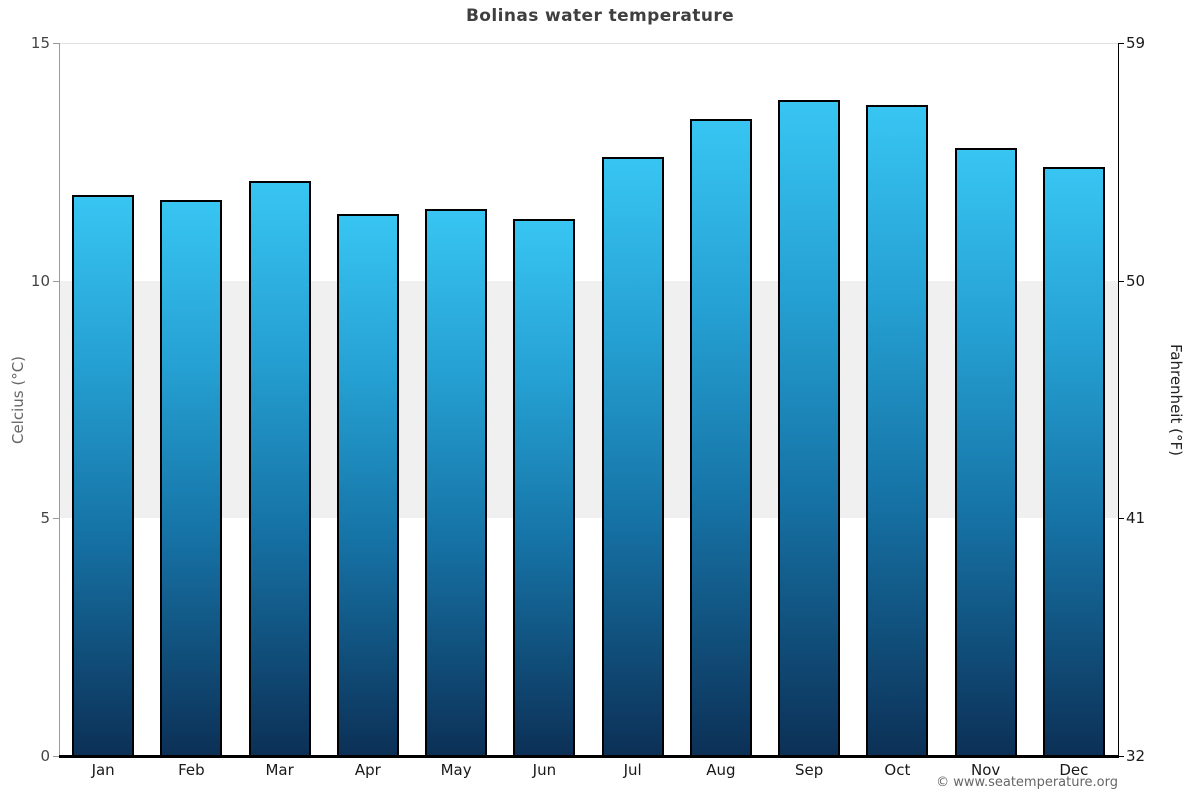 The image size is (1200, 800). I want to click on x-axis-labels: Jan Feb Mar Apr May Jun Jul Aug Sep Oct Nov Dec, so click(588, 770).